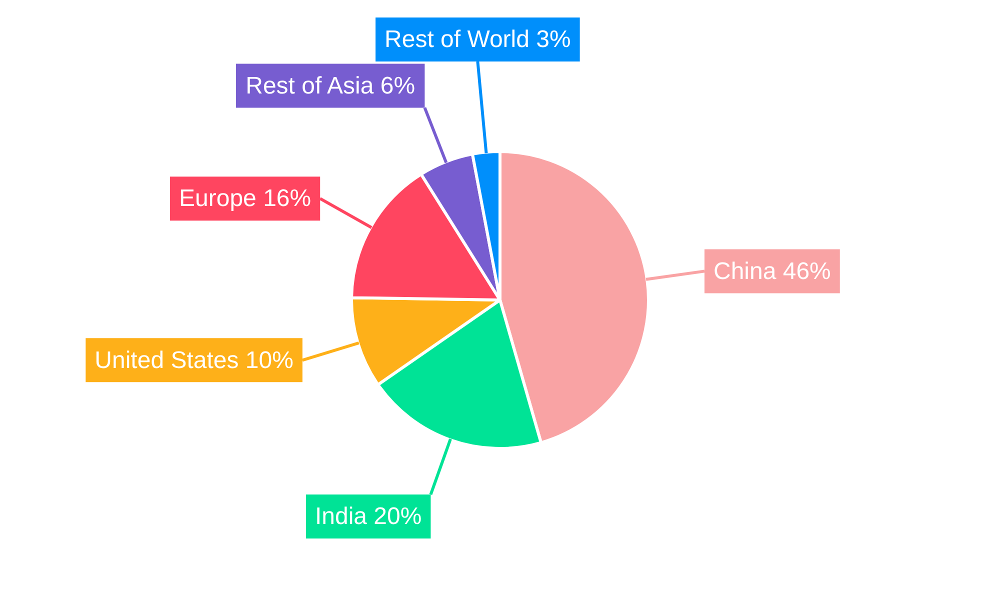  Describe the element at coordinates (477, 40) in the screenshot. I see `slice-label: Rest of World 3%` at that location.